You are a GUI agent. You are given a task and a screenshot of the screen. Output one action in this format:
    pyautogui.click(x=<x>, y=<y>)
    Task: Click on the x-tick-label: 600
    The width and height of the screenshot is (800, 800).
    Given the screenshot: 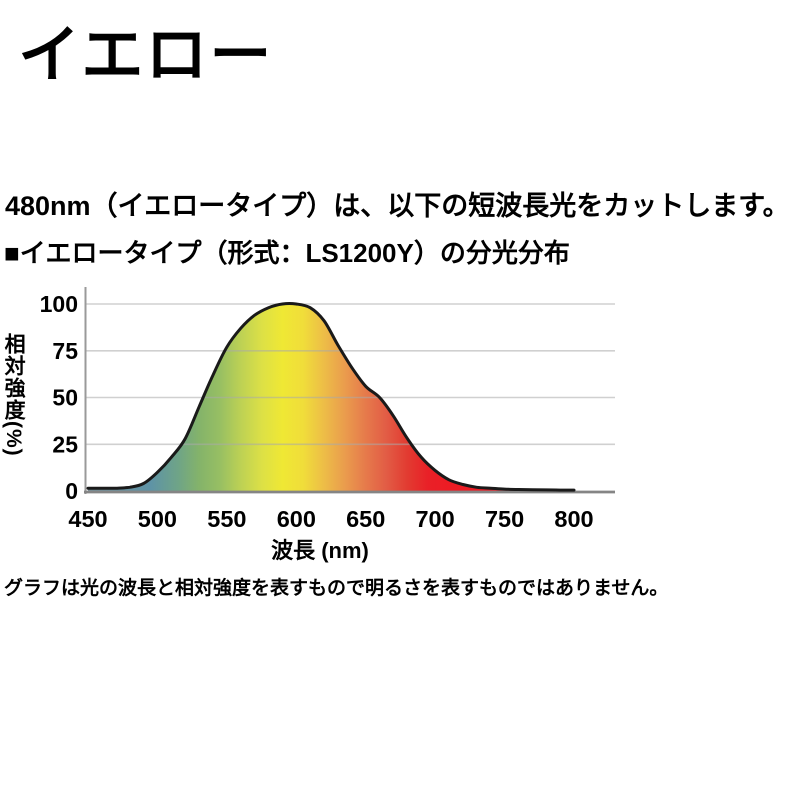 What is the action you would take?
    pyautogui.click(x=296, y=519)
    